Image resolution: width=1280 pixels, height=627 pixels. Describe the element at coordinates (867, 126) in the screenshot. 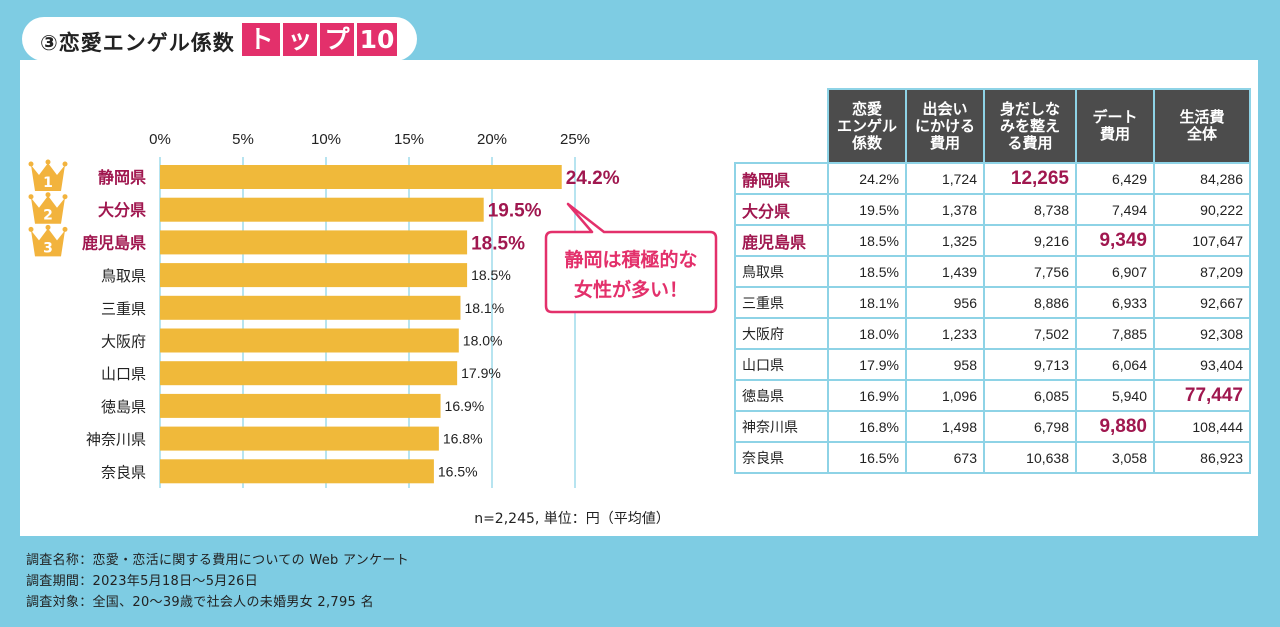

I see `col-header-engel: 恋愛 エンゲル 係数` at that location.